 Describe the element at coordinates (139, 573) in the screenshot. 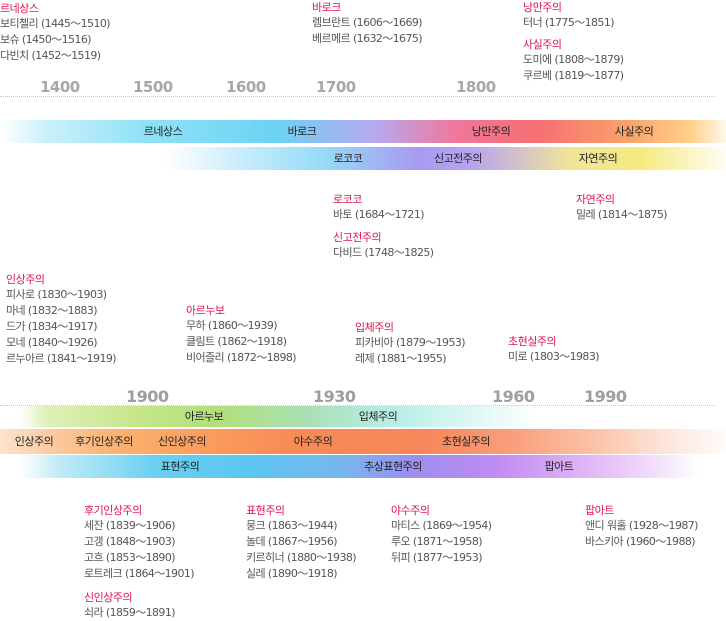

I see `artist: 로트레크 (1864～1901)` at that location.